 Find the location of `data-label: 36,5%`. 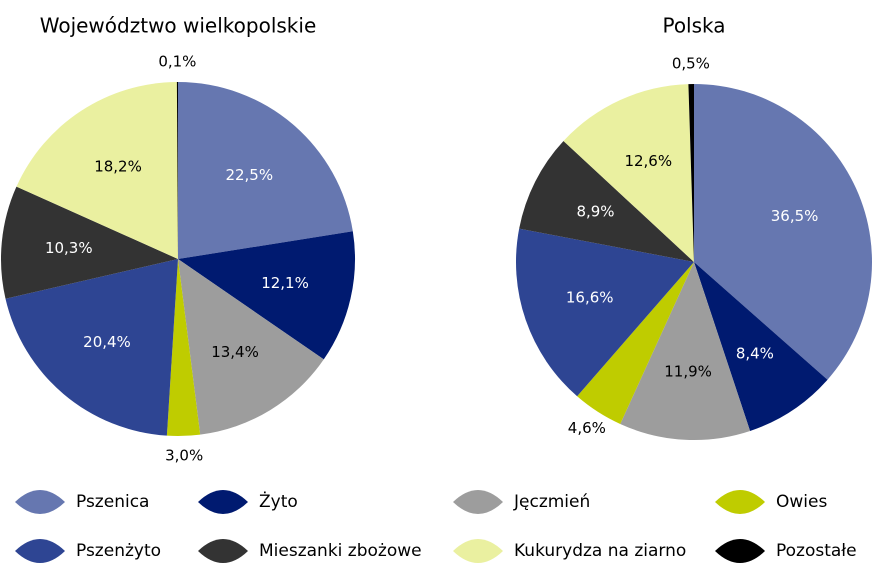

data-label: 36,5% is located at coordinates (795, 216).